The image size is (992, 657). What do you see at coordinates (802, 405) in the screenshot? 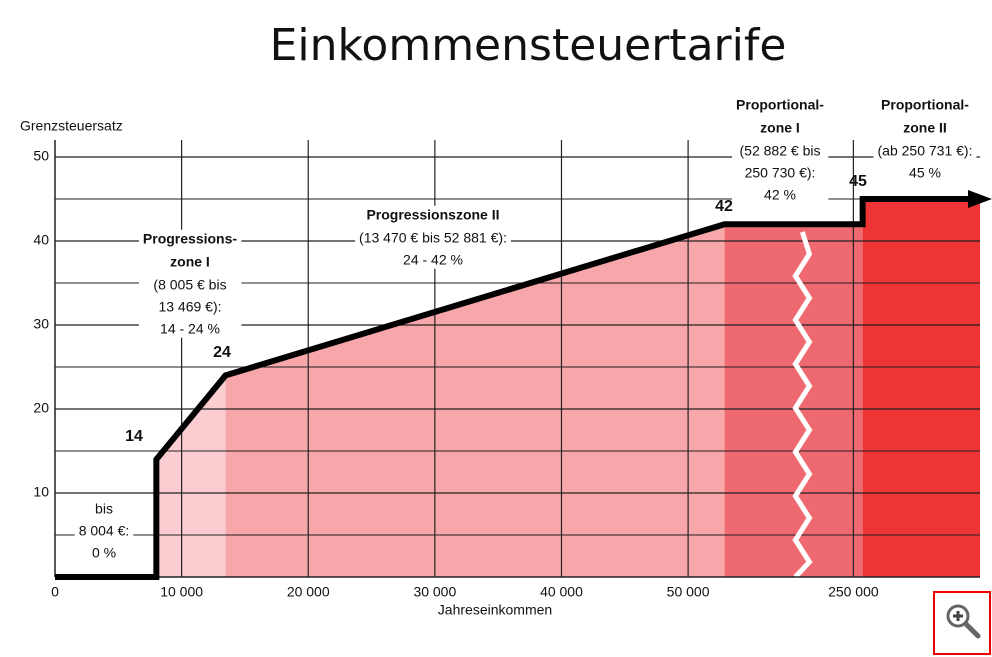
I see `axis-break` at bounding box center [802, 405].